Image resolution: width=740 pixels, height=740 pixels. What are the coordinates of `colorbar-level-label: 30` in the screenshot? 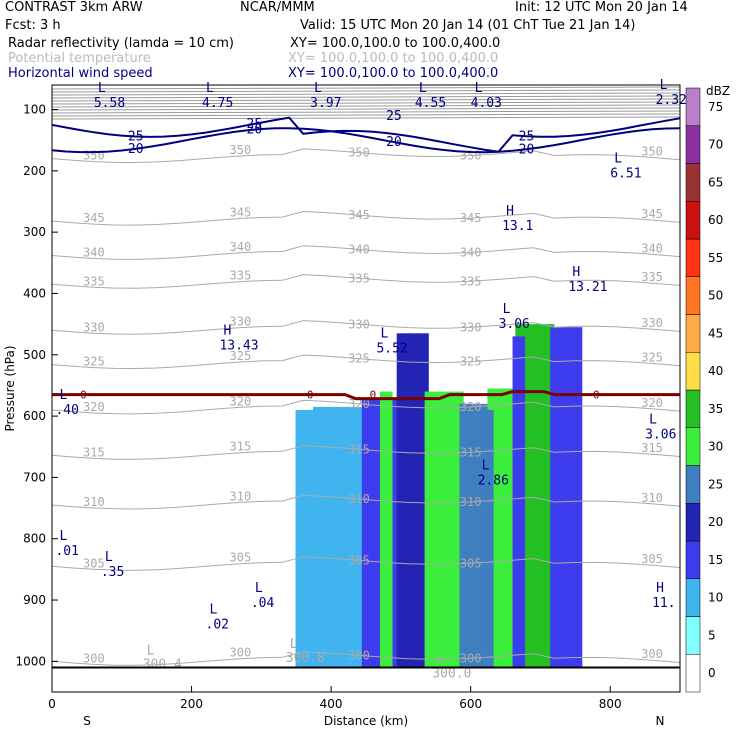 It's located at (715, 447).